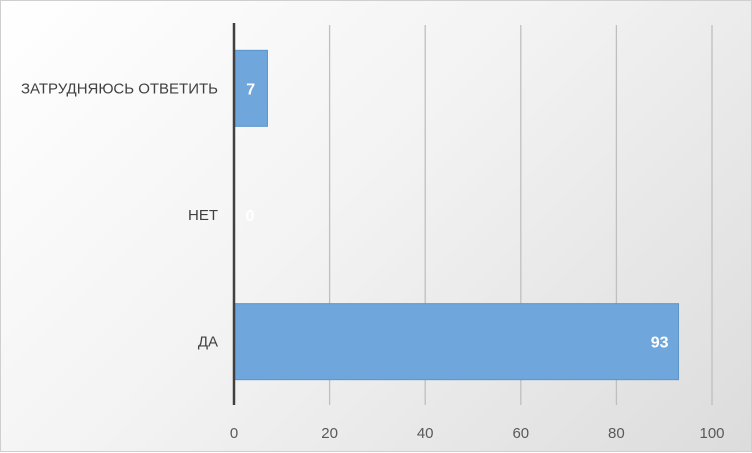  I want to click on category-label: ДА, so click(208, 342).